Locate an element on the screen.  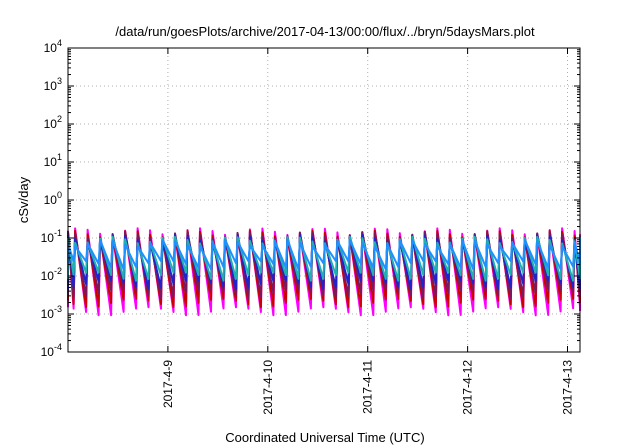
y-tick-label: 10⁻¹ is located at coordinates (51, 236).